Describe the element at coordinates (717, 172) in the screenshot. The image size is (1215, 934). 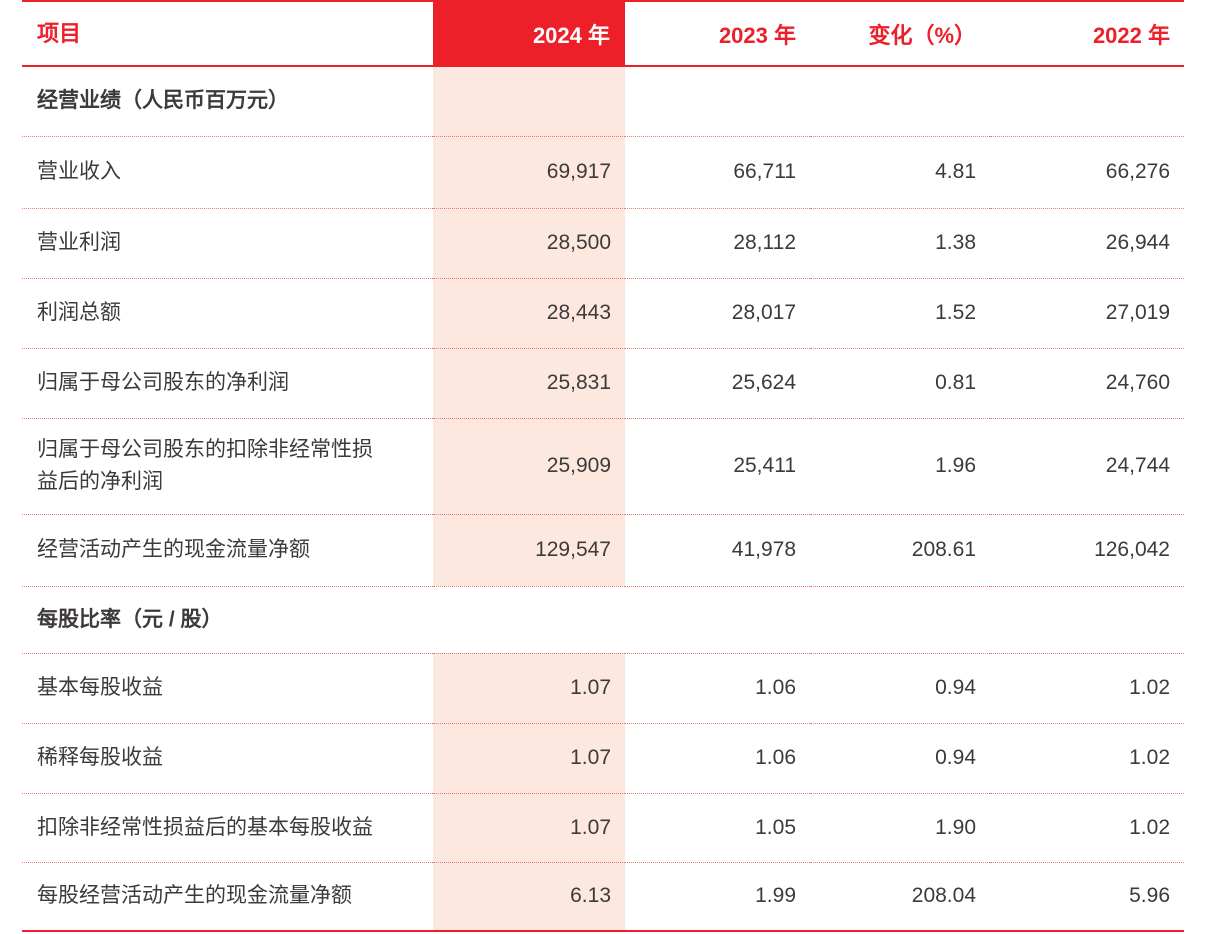
I see `value-2023: 66,711` at that location.